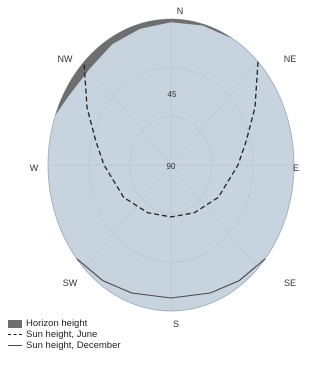 The height and width of the screenshot is (375, 331). I want to click on compass-label-sw: SW, so click(70, 283).